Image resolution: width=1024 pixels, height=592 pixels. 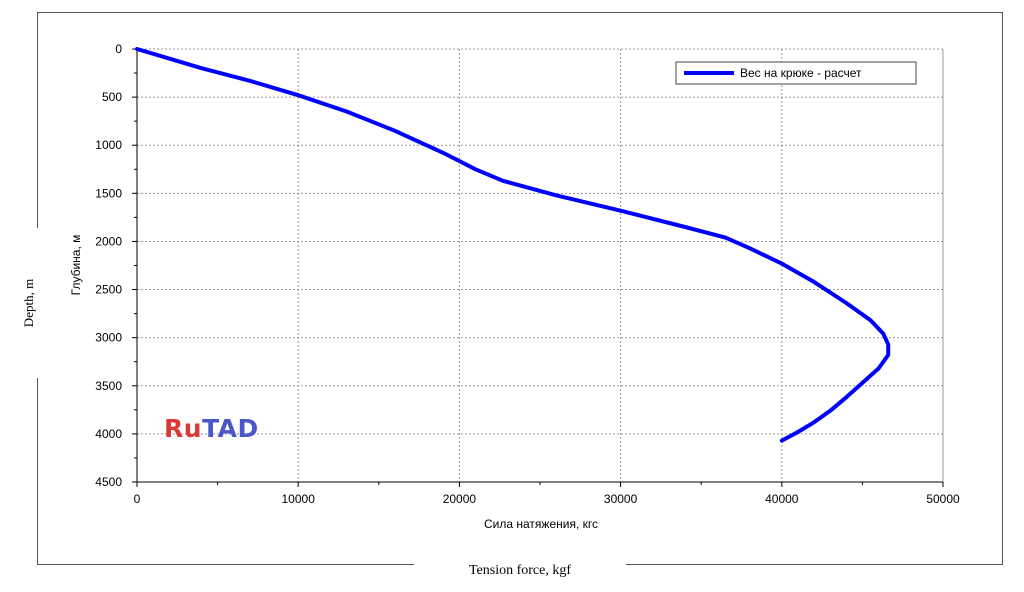 What do you see at coordinates (108, 145) in the screenshot?
I see `y-tick-label: 1000` at bounding box center [108, 145].